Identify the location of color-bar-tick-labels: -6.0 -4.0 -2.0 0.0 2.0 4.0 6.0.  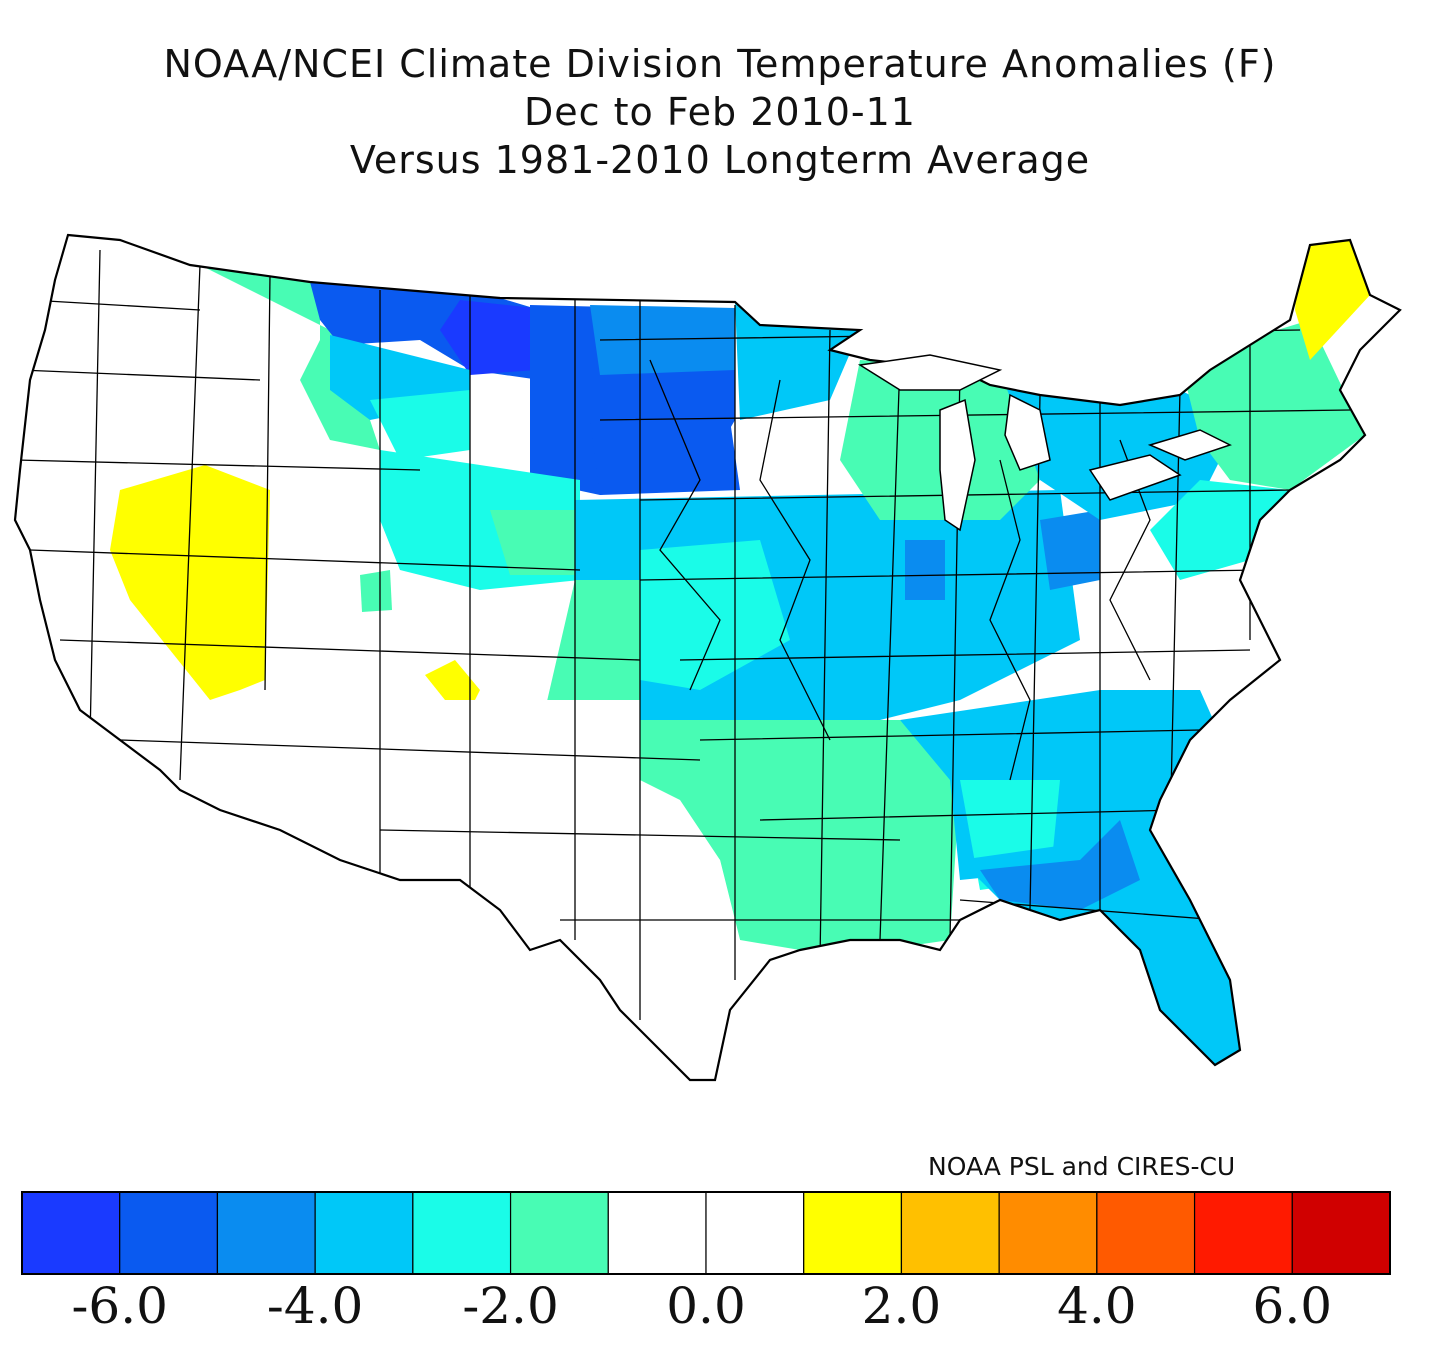
(720, 1306).